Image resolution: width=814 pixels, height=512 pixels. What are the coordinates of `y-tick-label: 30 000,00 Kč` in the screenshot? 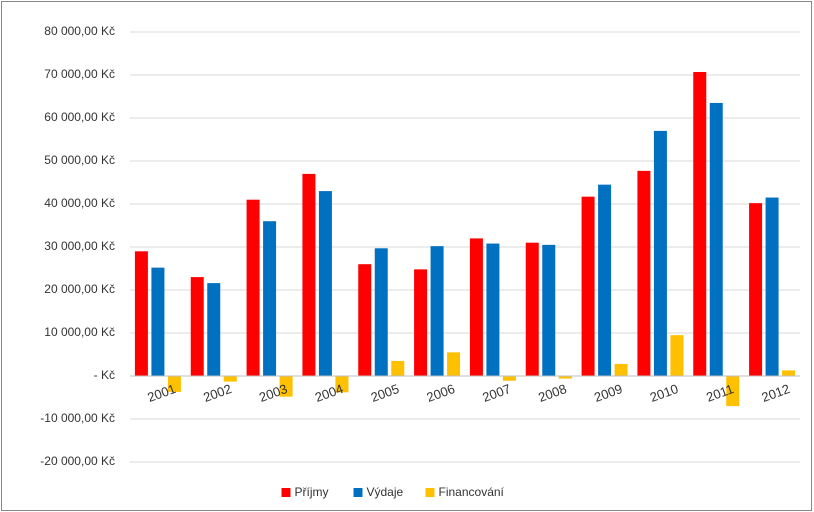 It's located at (79, 246).